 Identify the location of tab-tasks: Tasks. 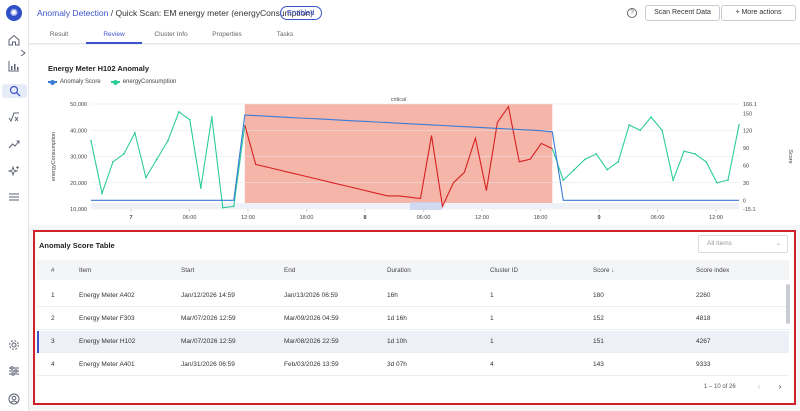
(285, 34).